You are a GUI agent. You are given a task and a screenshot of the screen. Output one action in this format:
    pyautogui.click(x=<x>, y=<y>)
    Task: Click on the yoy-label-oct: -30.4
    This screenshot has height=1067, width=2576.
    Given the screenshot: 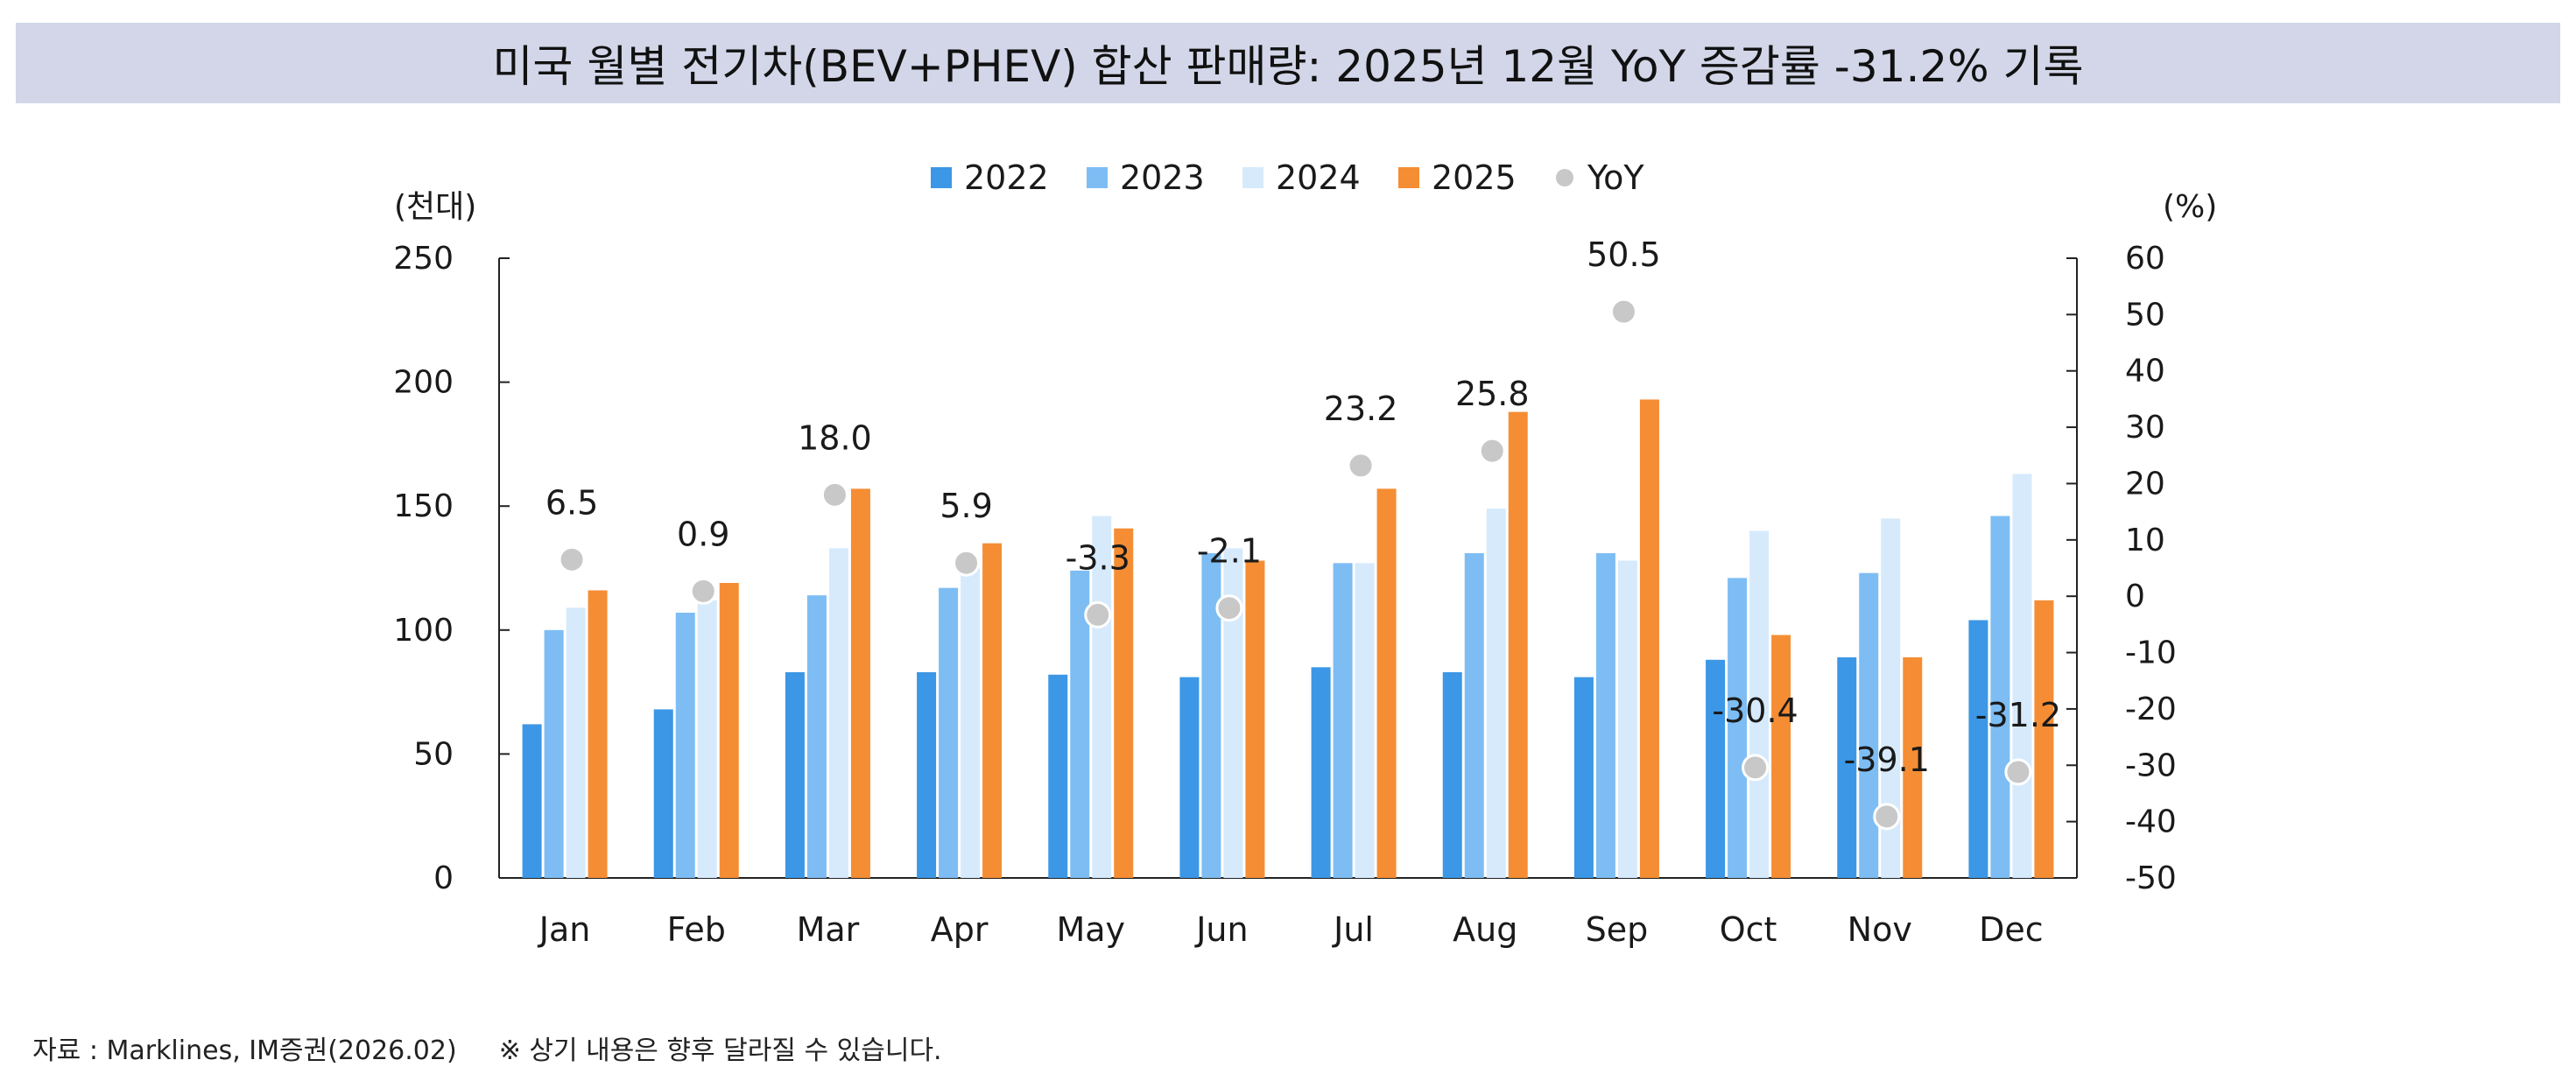 What is the action you would take?
    pyautogui.click(x=1755, y=710)
    